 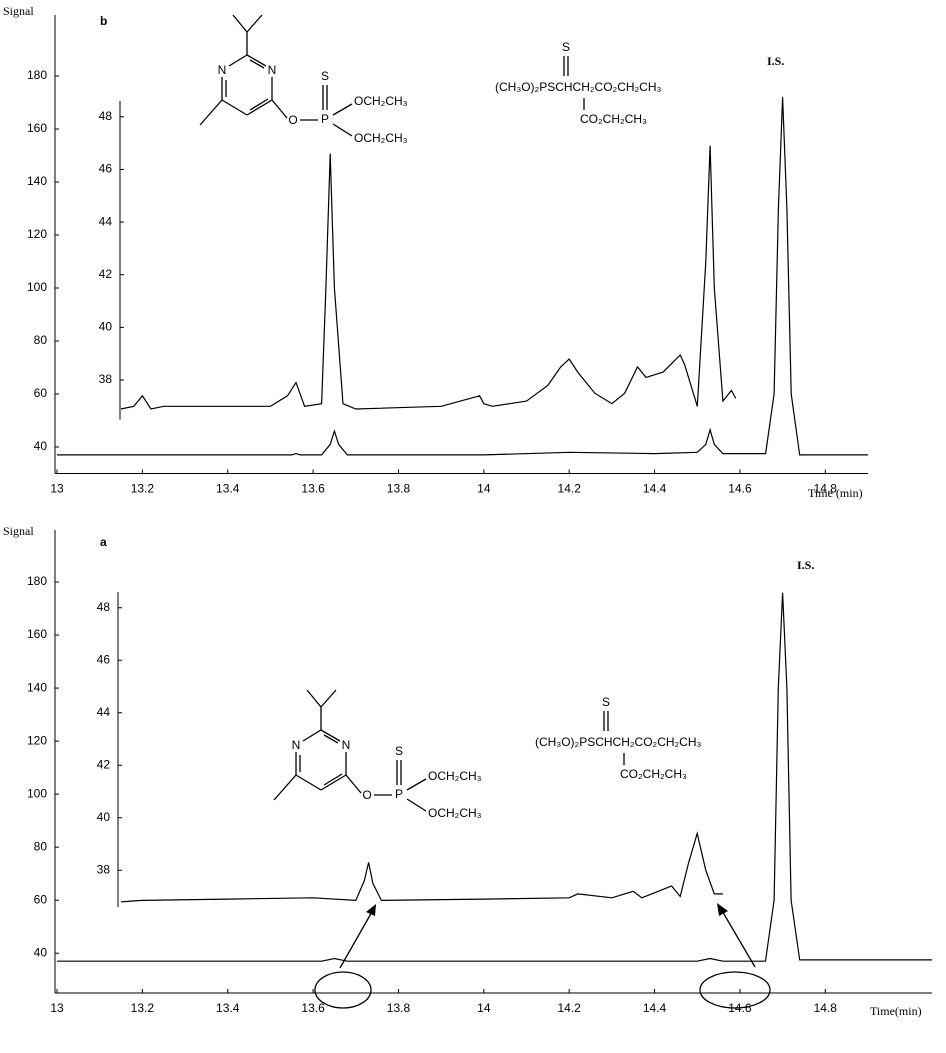 What do you see at coordinates (826, 489) in the screenshot?
I see `x-tick-label: 14.8` at bounding box center [826, 489].